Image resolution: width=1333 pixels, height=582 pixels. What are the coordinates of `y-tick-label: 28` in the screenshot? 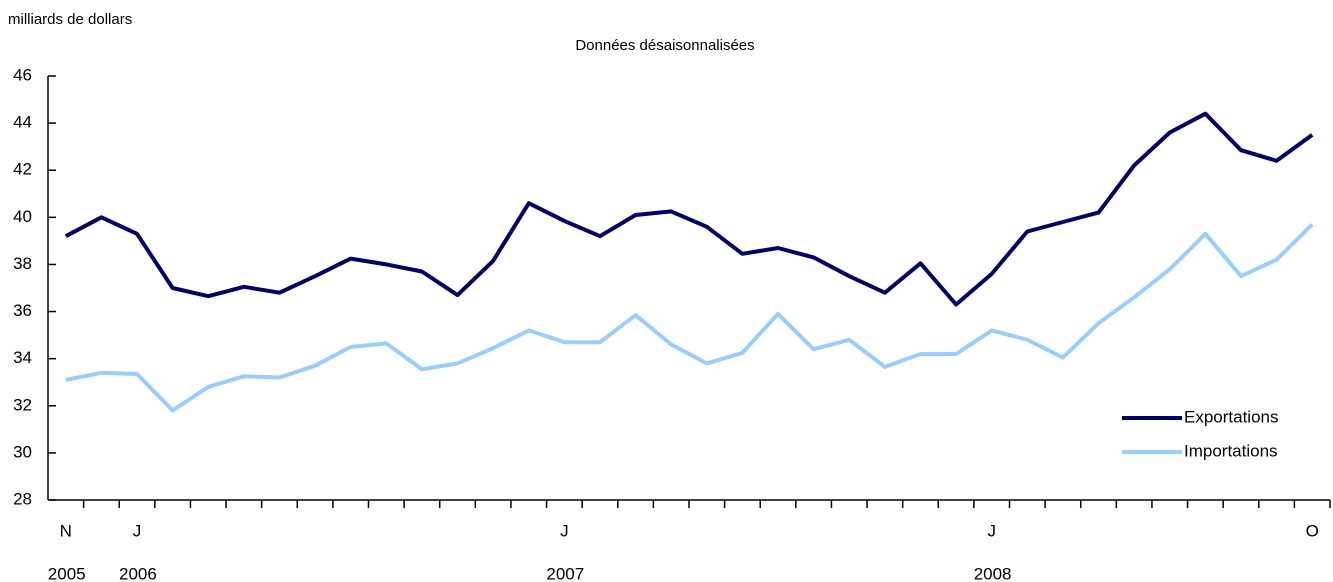 It's located at (22, 498).